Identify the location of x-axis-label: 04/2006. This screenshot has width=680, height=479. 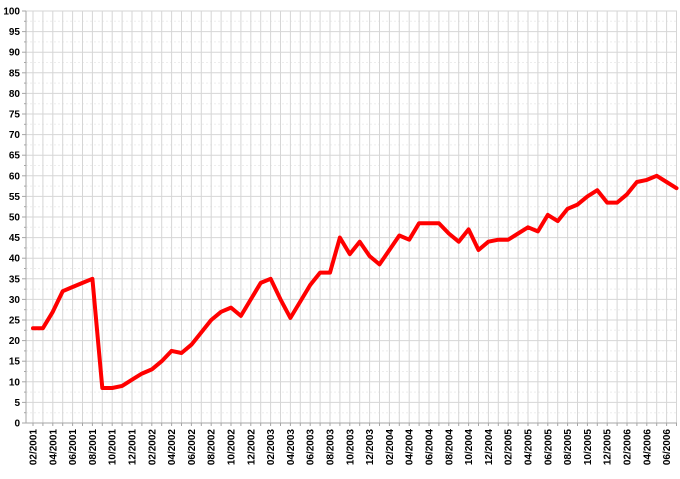
(647, 447).